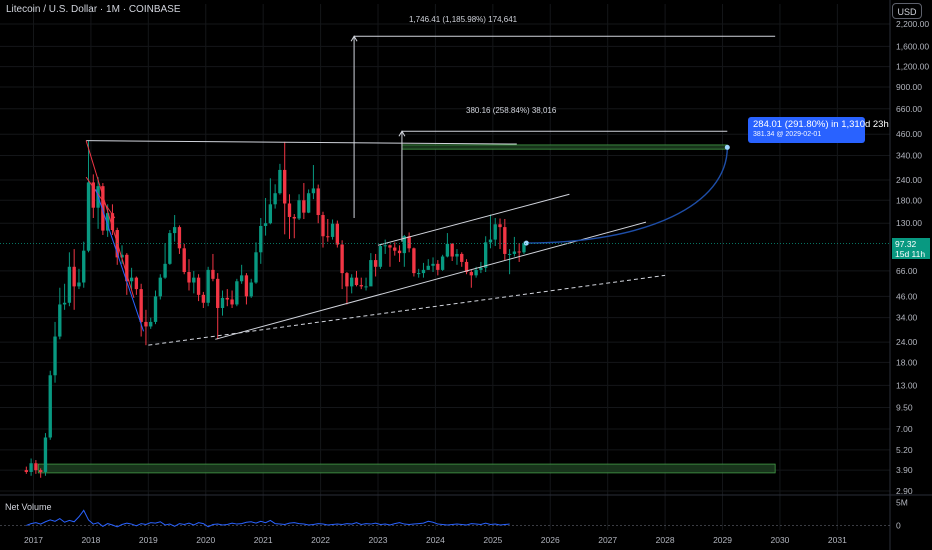 The height and width of the screenshot is (550, 932). I want to click on projection-measure-sub: 381.34 @ 2029-02-01, so click(787, 134).